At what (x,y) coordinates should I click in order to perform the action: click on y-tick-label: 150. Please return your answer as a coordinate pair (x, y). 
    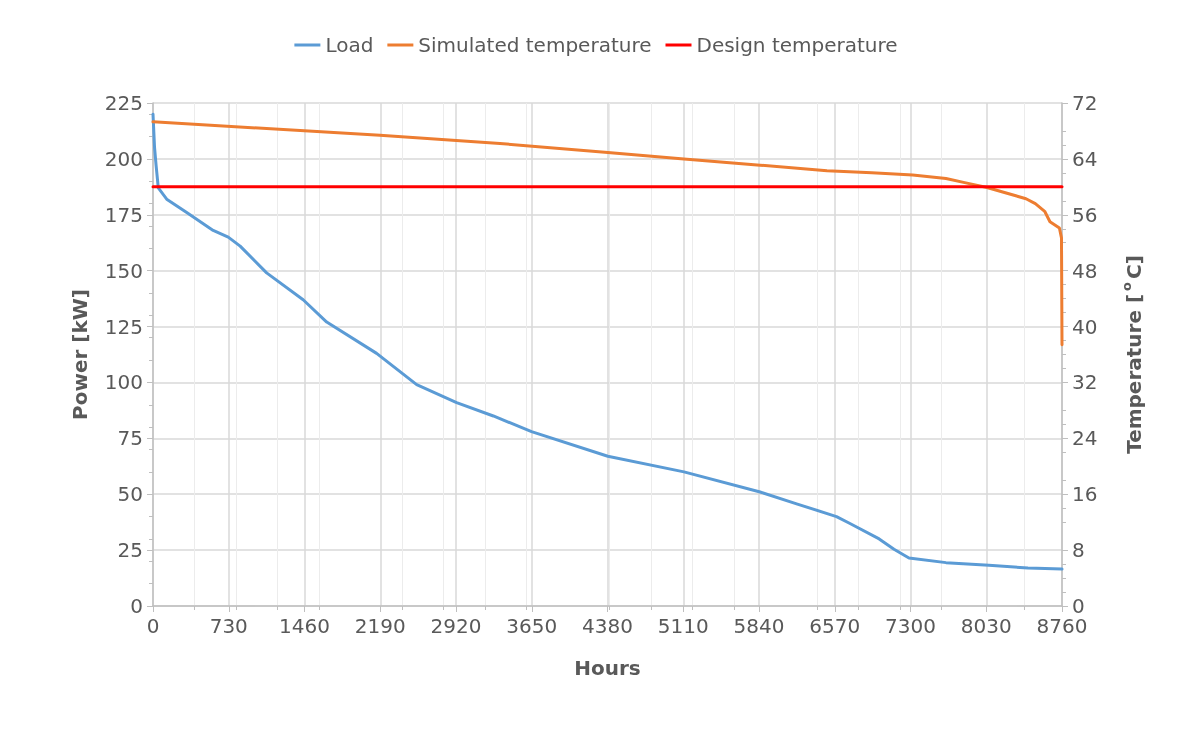
    Looking at the image, I should click on (123, 270).